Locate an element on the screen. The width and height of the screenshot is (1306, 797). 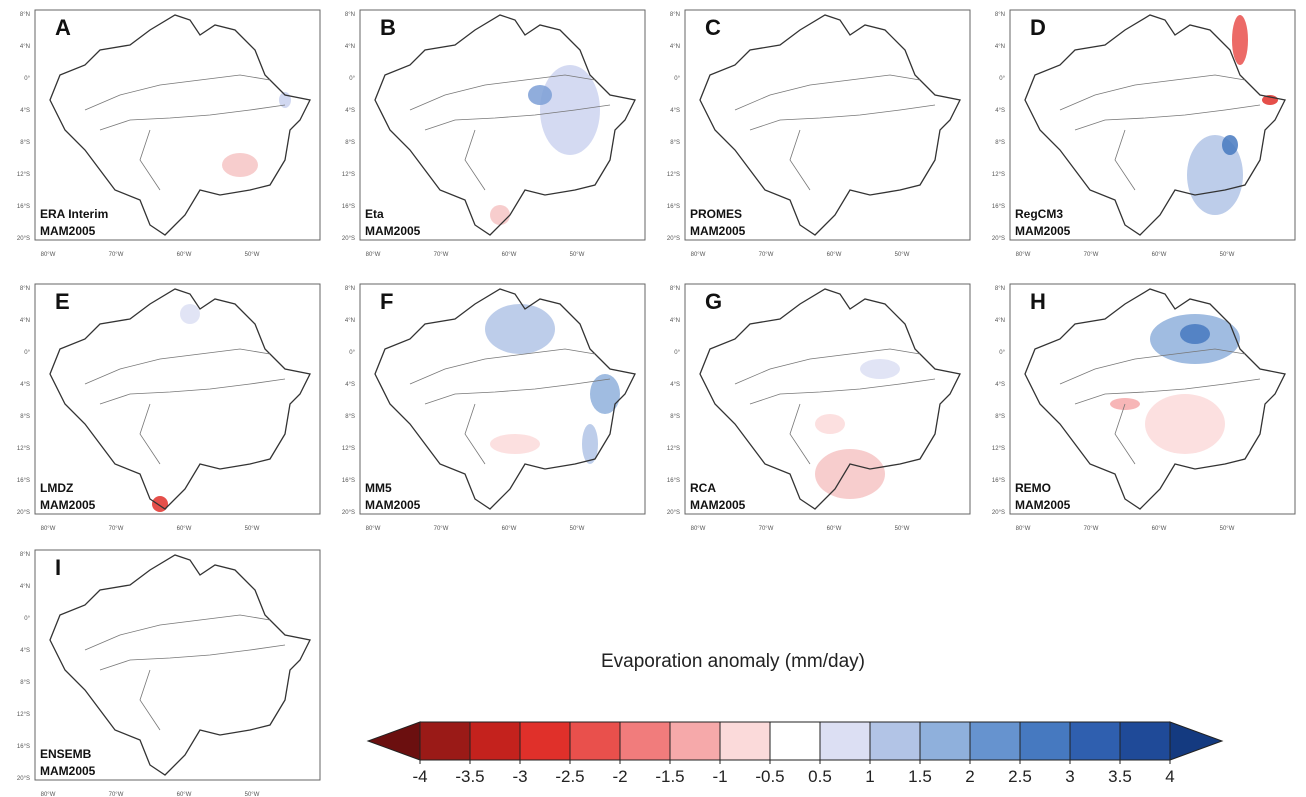
model-name: ENSEMB is located at coordinates (66, 754).